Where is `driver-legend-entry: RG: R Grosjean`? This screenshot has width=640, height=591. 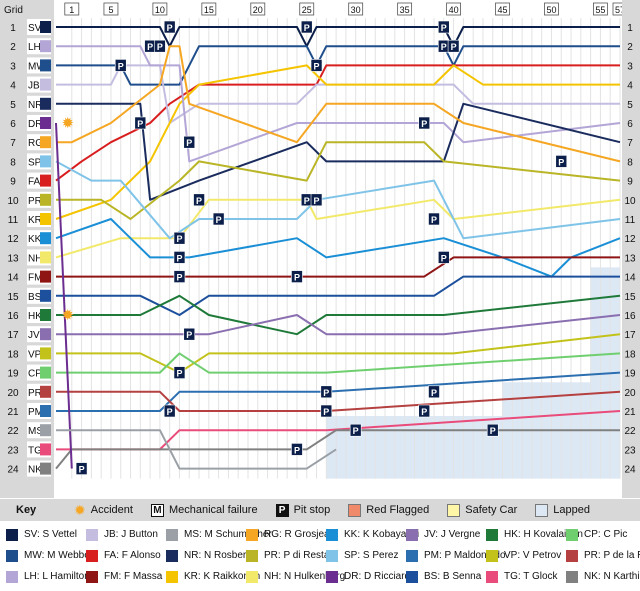 driver-legend-entry: RG: R Grosjean is located at coordinates (290, 534).